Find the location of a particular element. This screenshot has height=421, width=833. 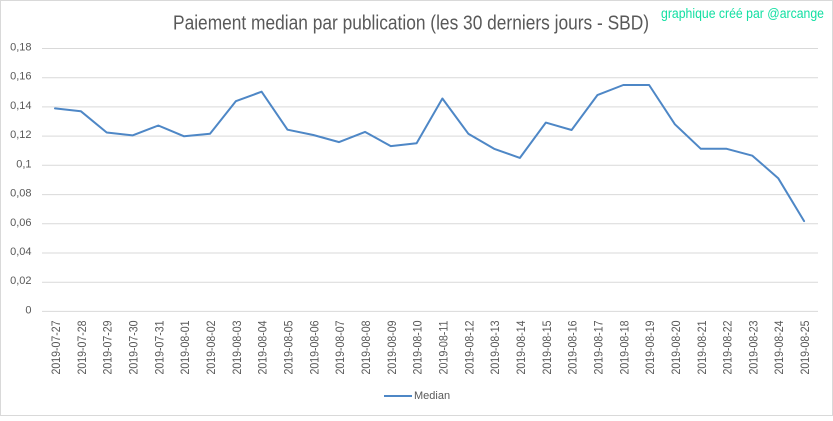

svg-text: 2019-08-17 is located at coordinates (598, 347).